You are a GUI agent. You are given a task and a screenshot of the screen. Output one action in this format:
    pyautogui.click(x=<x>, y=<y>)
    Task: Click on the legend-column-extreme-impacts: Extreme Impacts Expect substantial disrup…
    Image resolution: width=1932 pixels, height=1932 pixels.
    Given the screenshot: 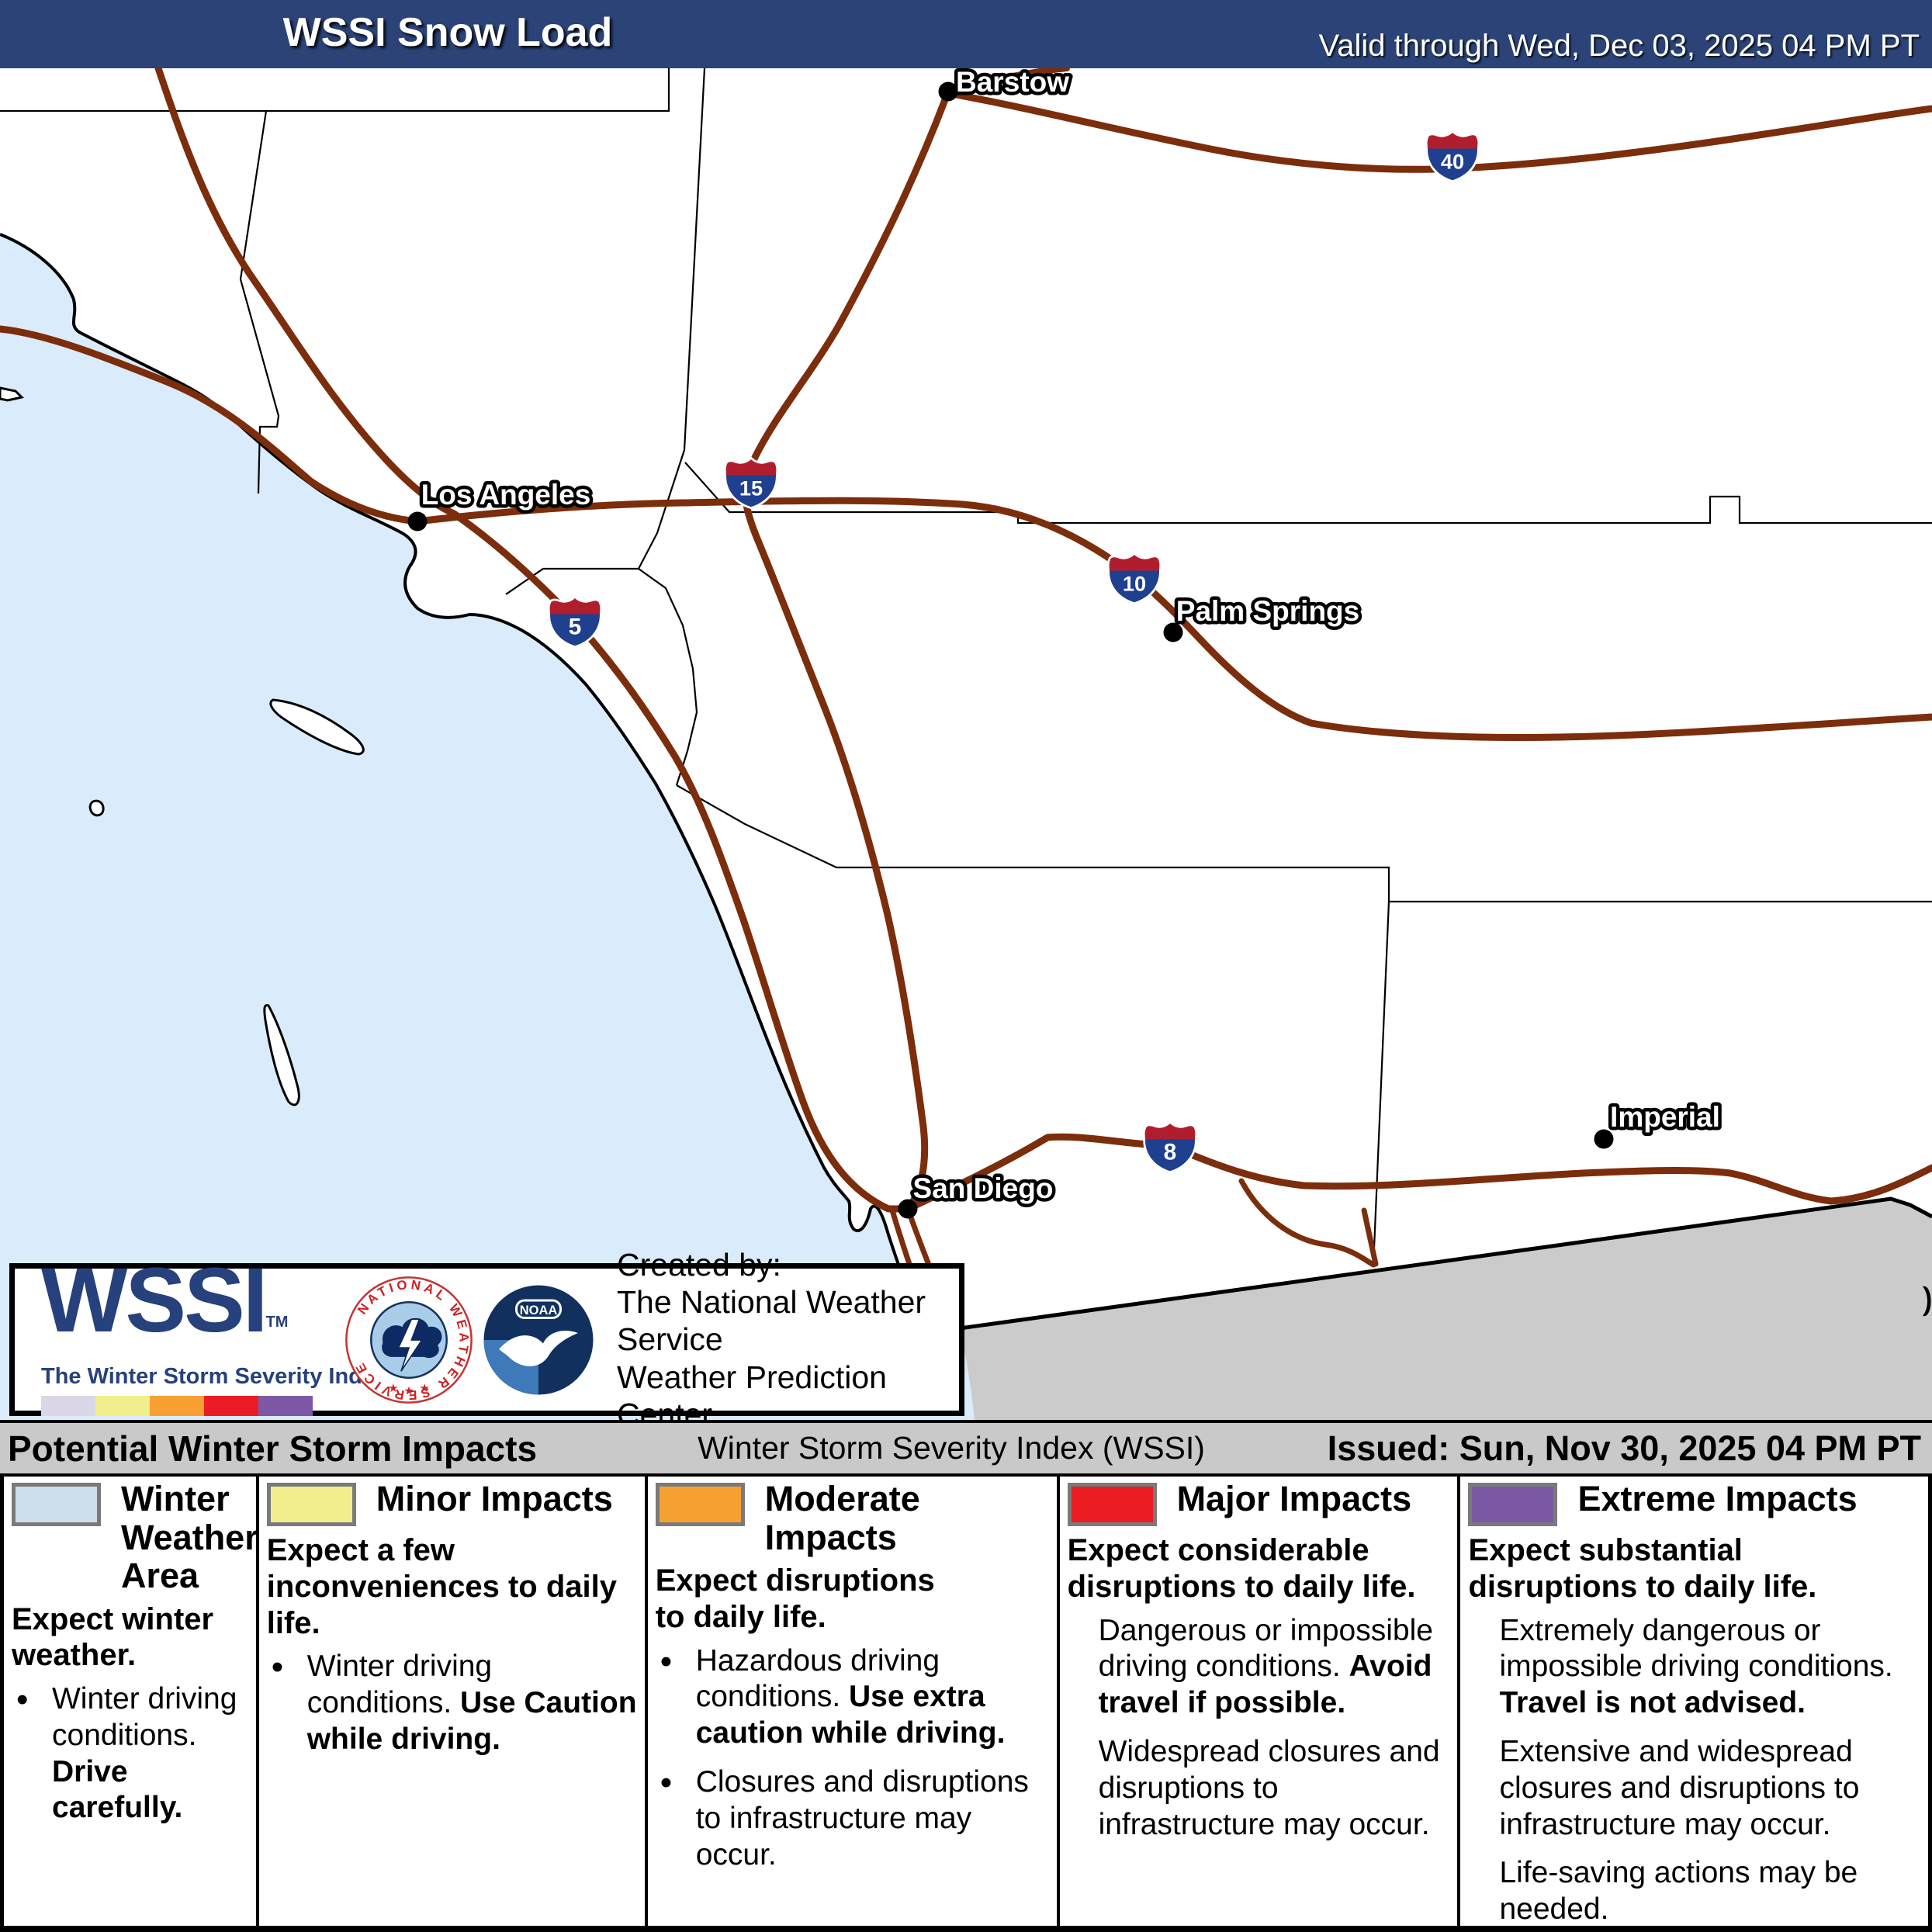 What is the action you would take?
    pyautogui.click(x=1692, y=1701)
    